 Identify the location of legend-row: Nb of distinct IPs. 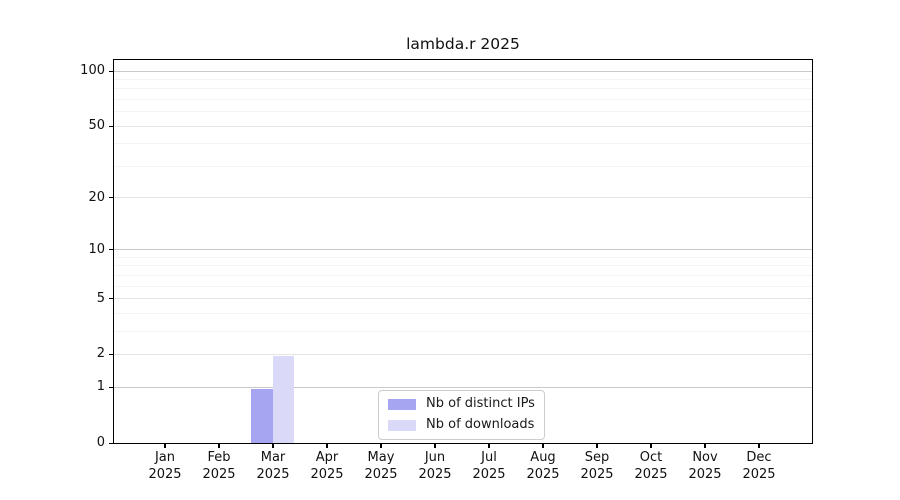
(461, 404).